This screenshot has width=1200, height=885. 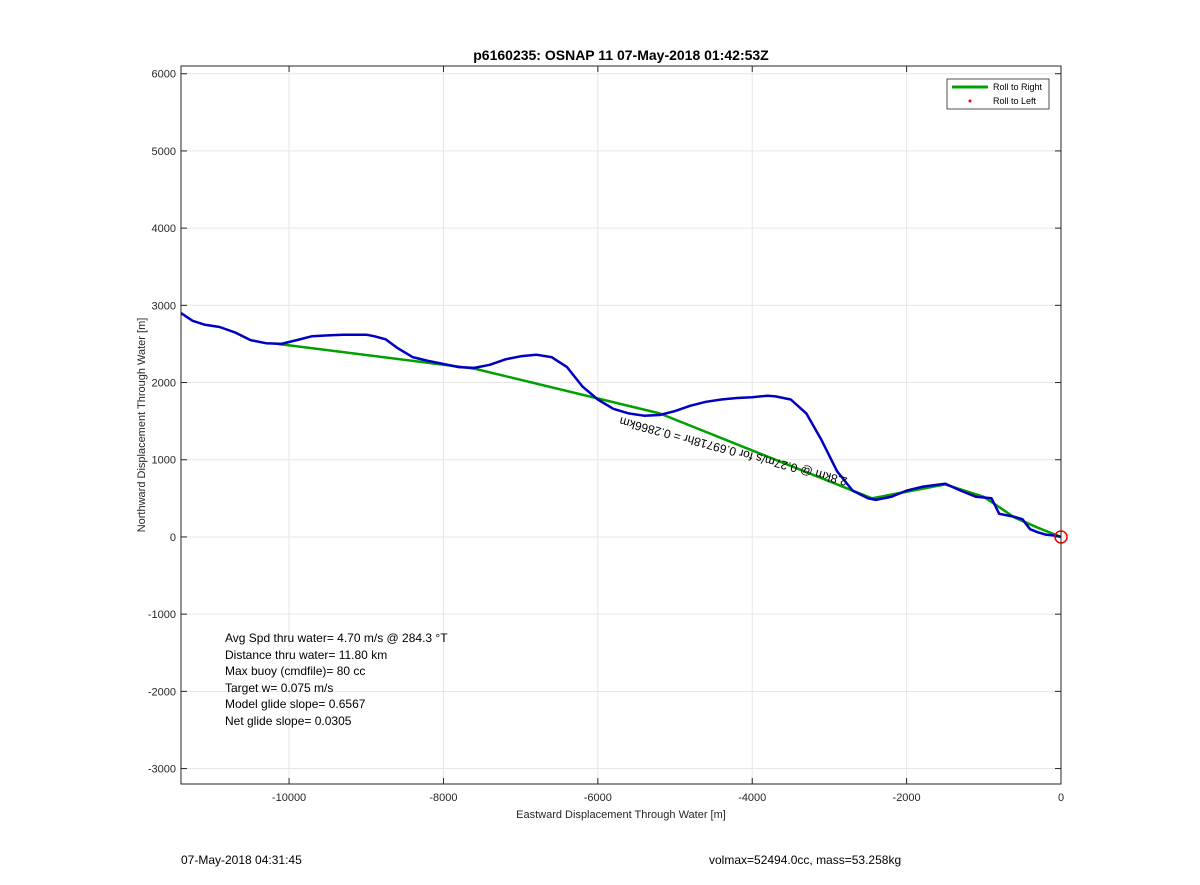 What do you see at coordinates (173, 538) in the screenshot?
I see `y-tick-label: 0` at bounding box center [173, 538].